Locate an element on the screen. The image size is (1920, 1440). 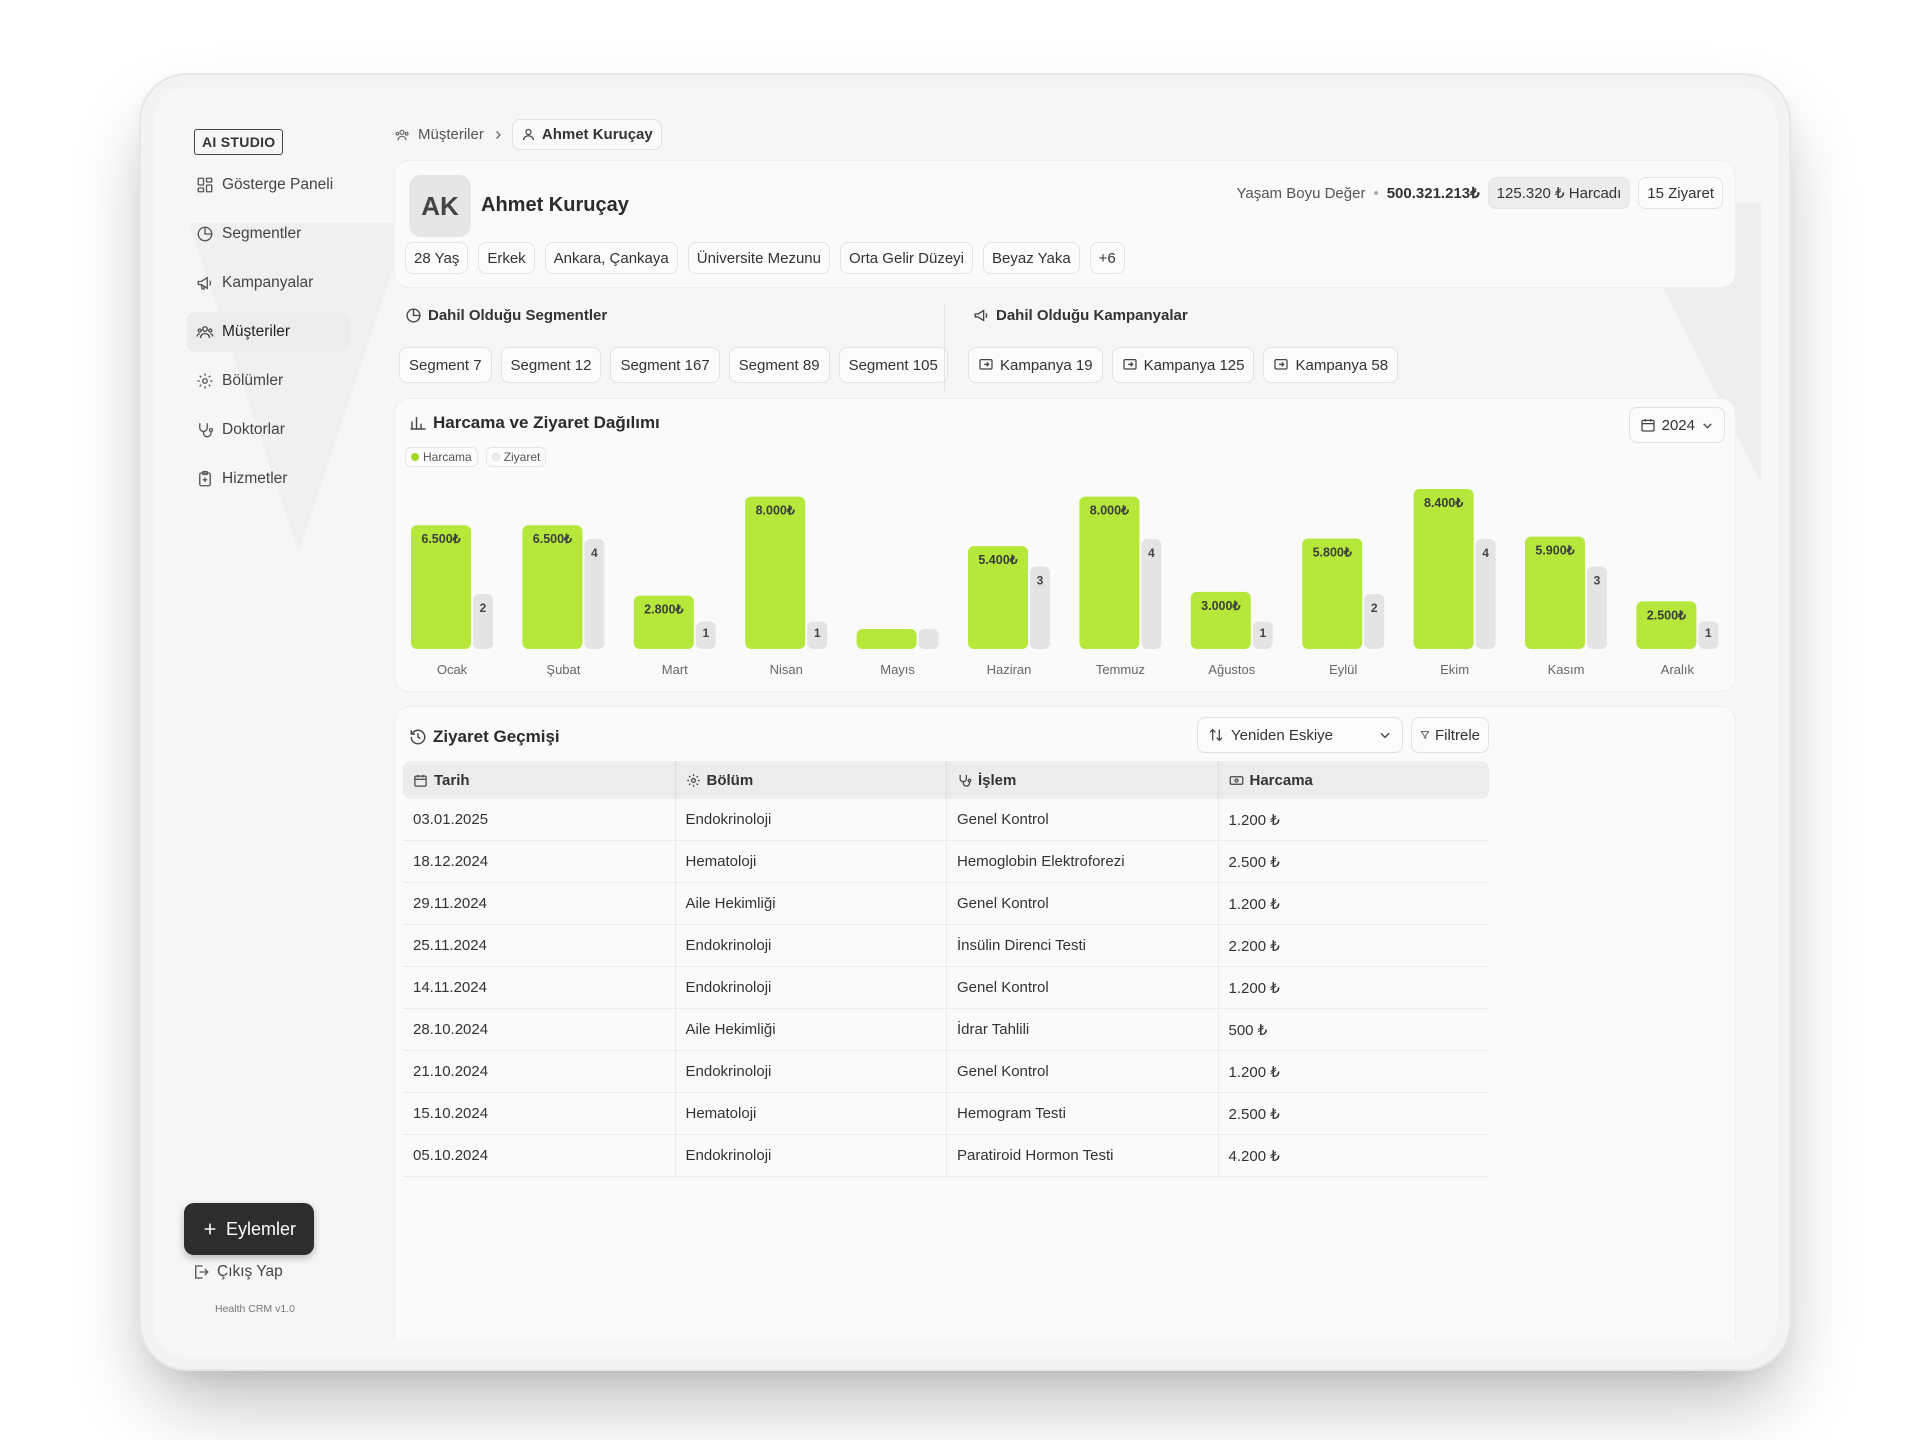
breadcrumb-parent: Müşteriler is located at coordinates (451, 134).